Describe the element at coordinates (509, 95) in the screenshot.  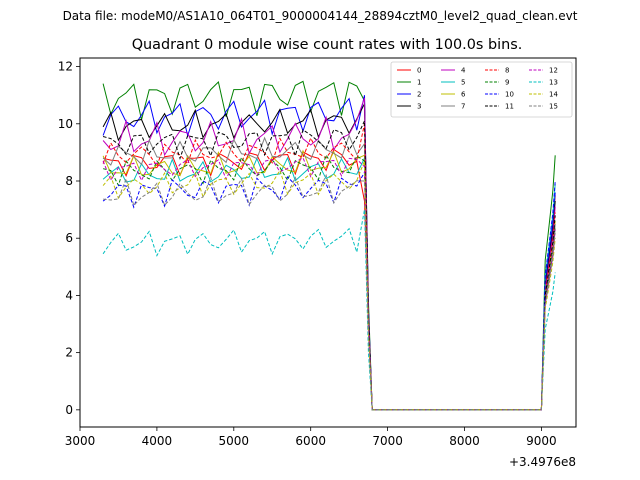
I see `legend-label: 10` at that location.